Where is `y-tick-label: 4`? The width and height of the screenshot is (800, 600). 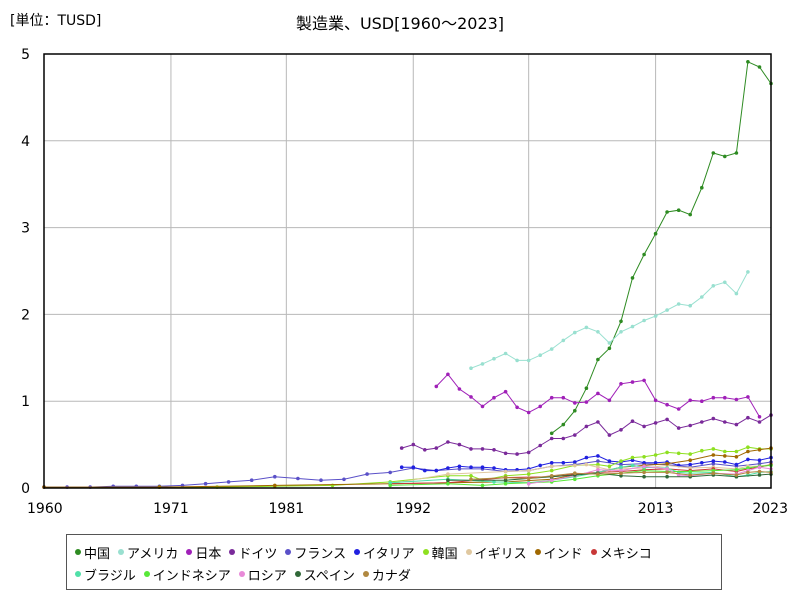
y-tick-label: 4 is located at coordinates (25, 142).